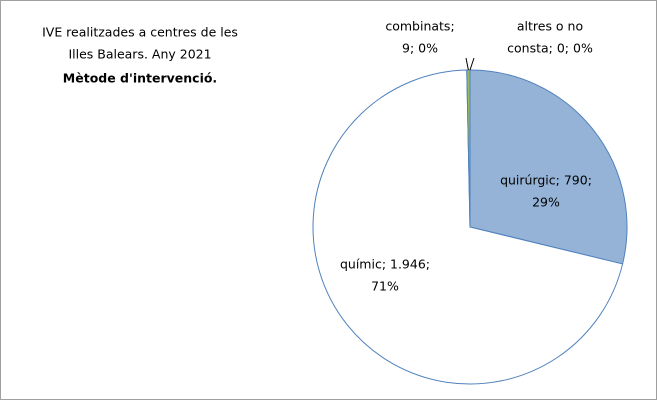 This screenshot has height=401, width=658. Describe the element at coordinates (139, 54) in the screenshot. I see `chart-title-line: Illes Balears. Any 2021` at that location.